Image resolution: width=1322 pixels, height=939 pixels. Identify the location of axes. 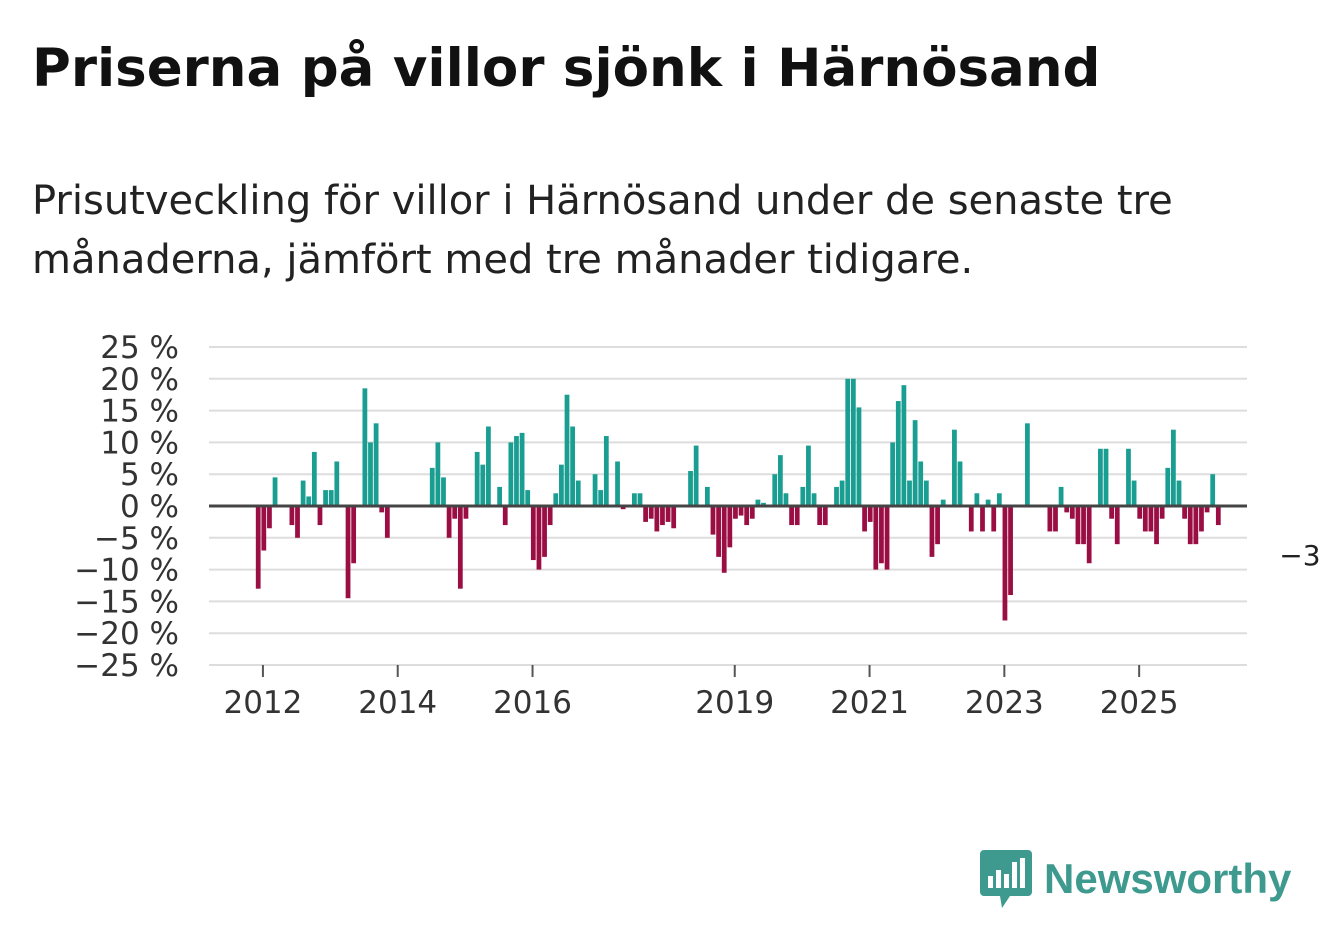
(728, 590).